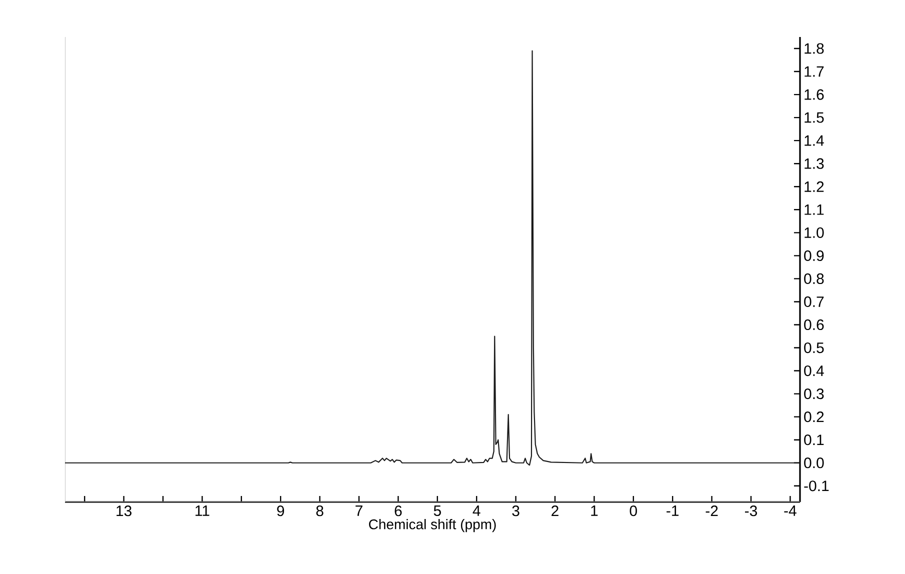 The image size is (905, 574). I want to click on y-tick-label: 1.5, so click(814, 117).